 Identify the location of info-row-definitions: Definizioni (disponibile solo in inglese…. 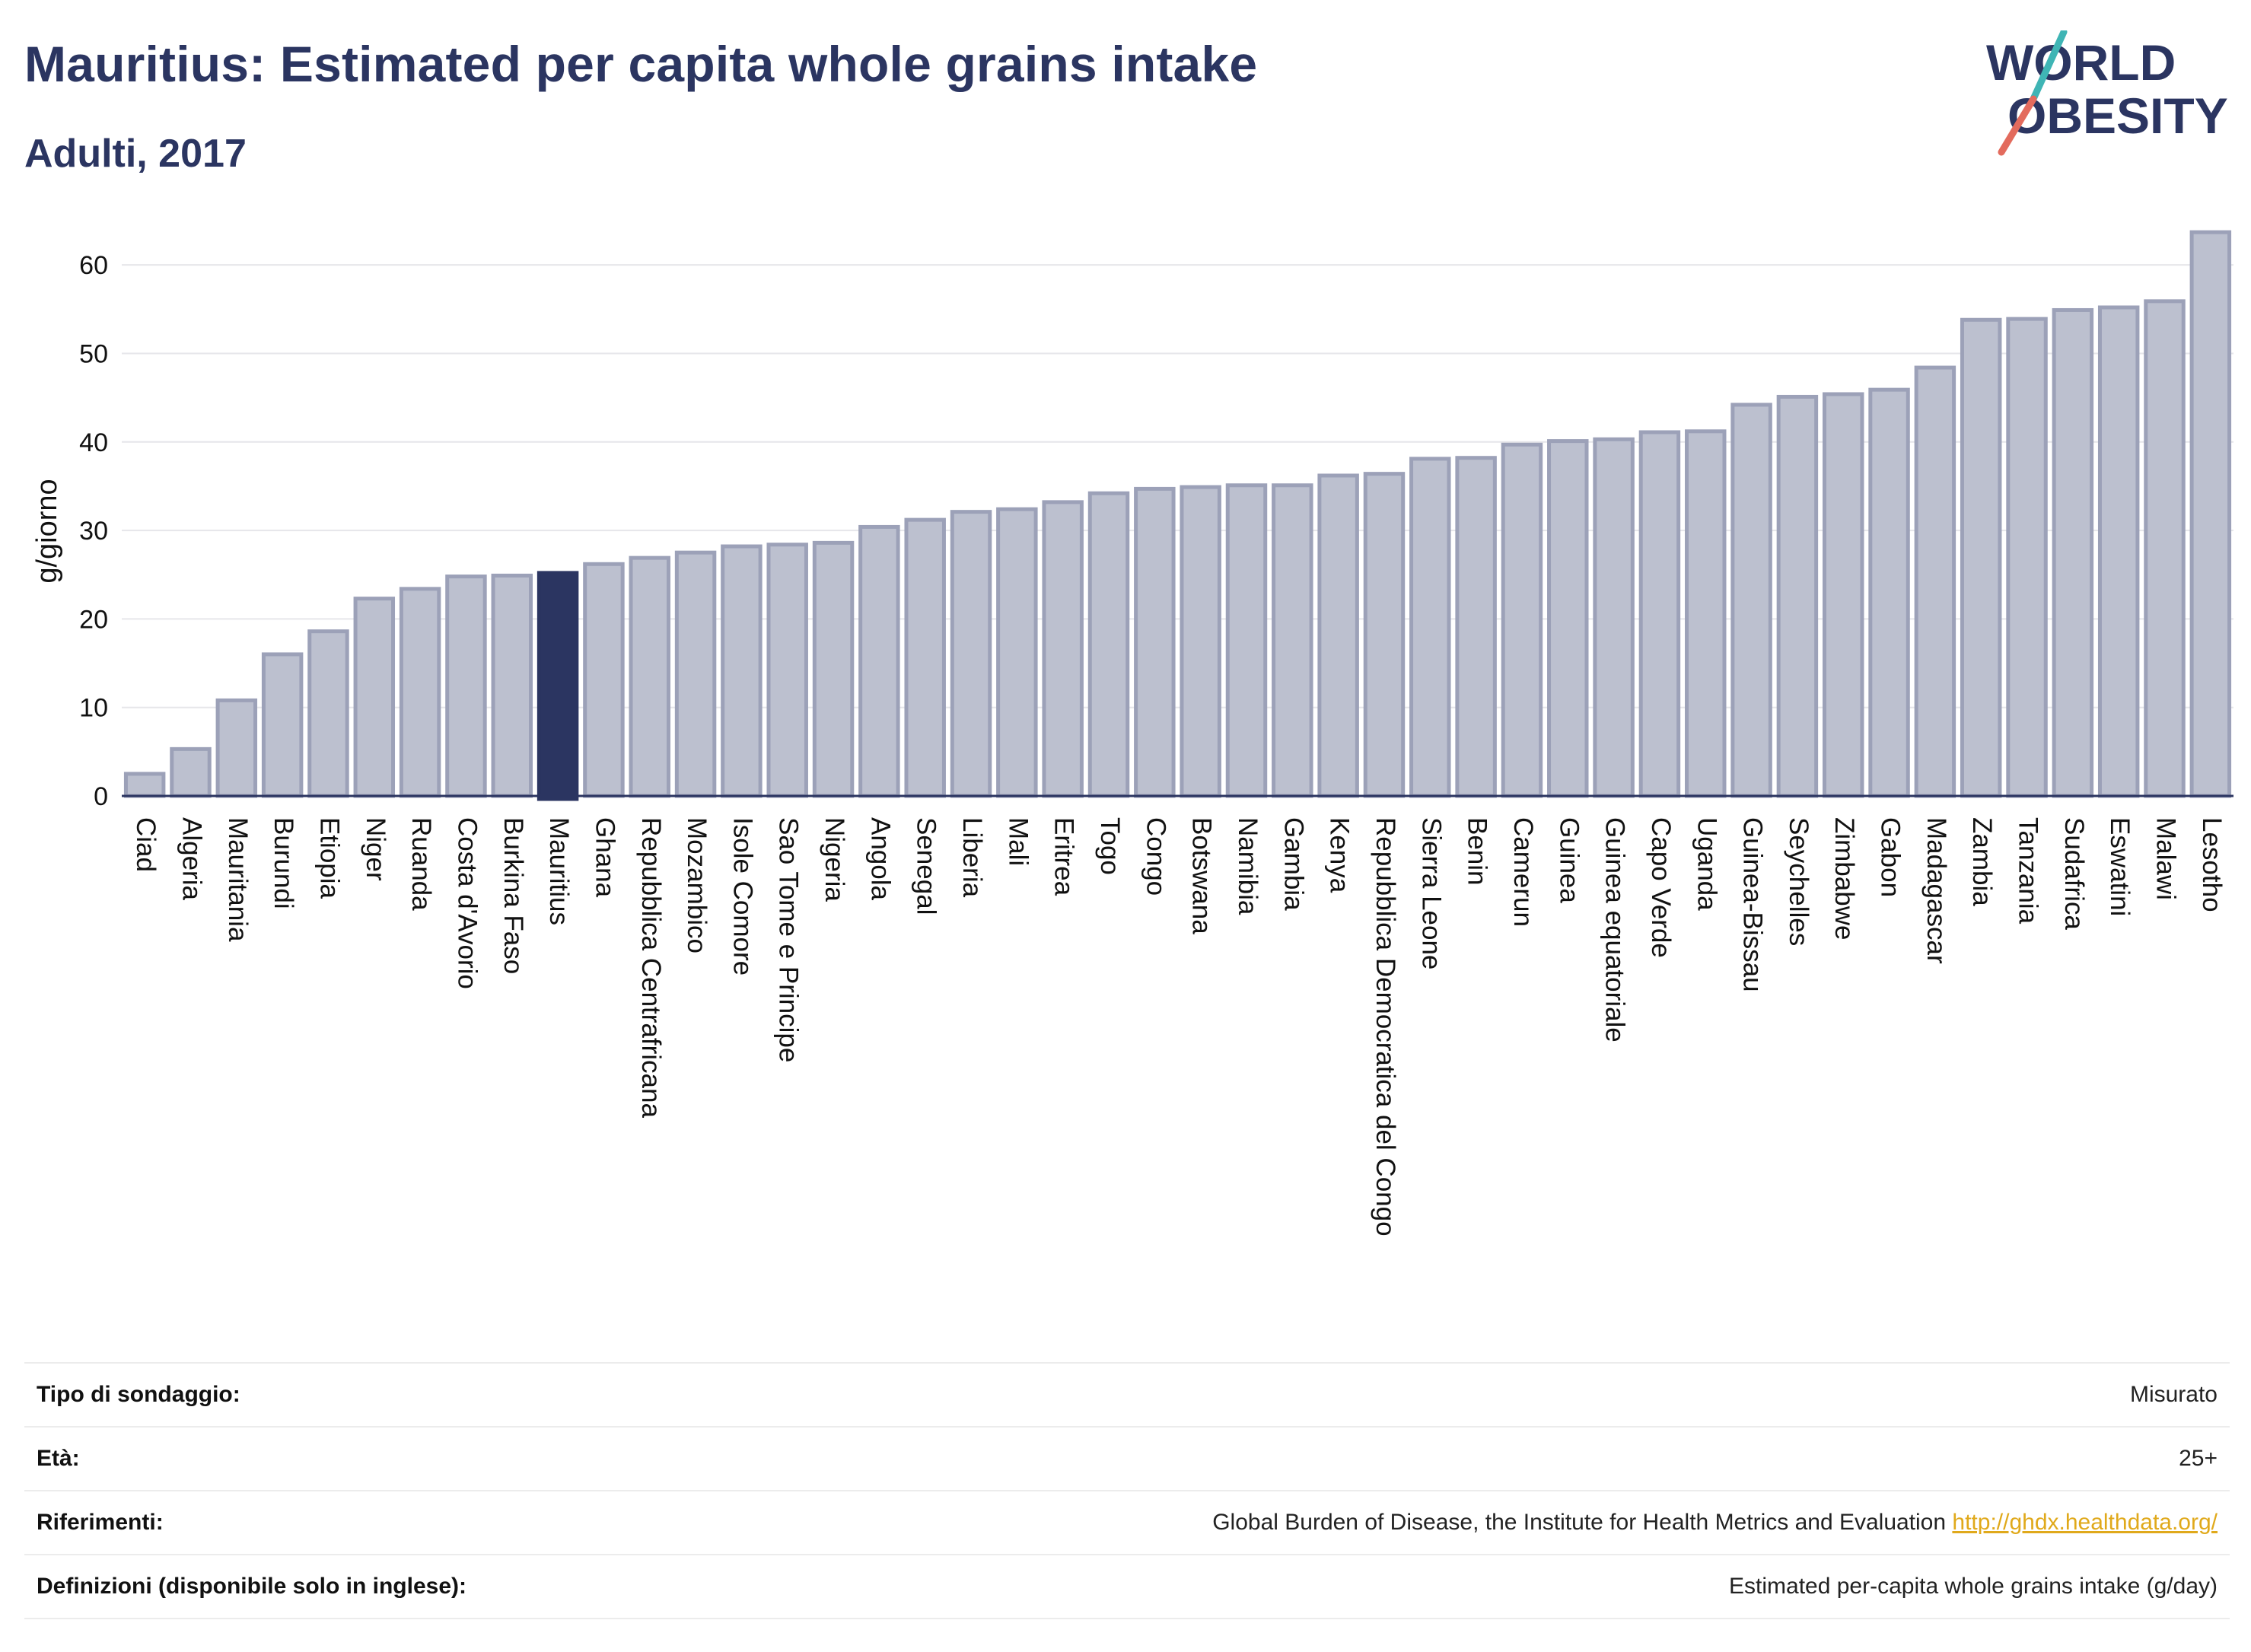
(1127, 1586).